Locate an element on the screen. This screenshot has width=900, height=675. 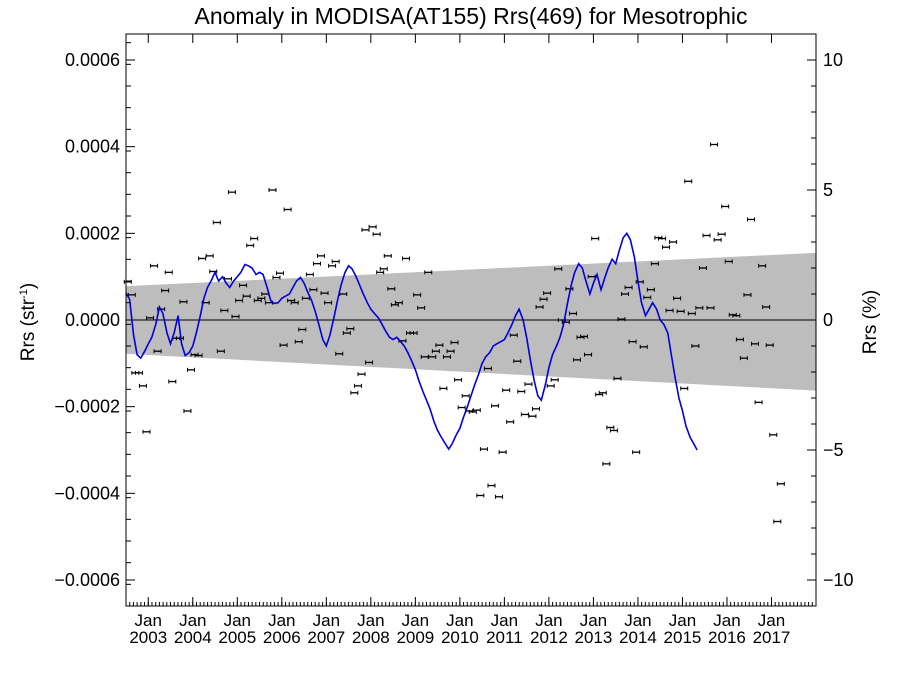
y-axis-label-main: Rrs (str is located at coordinates (28, 329).